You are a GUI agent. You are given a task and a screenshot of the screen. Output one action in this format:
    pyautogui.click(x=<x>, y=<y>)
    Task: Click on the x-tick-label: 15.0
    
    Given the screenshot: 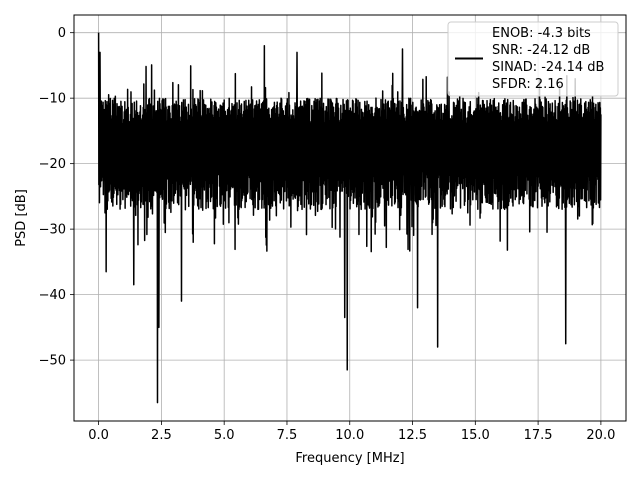 What is the action you would take?
    pyautogui.click(x=475, y=435)
    